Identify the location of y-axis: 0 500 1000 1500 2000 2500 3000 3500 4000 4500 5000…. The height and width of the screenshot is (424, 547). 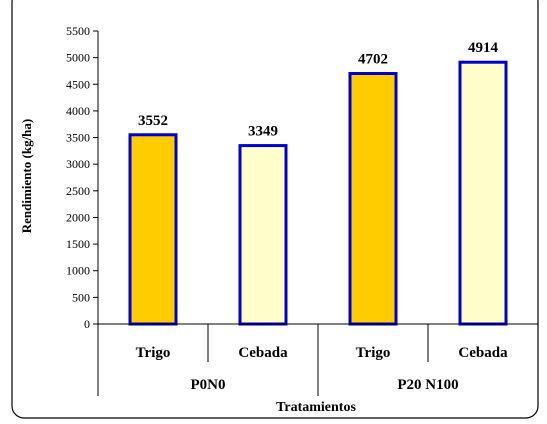
(82, 177).